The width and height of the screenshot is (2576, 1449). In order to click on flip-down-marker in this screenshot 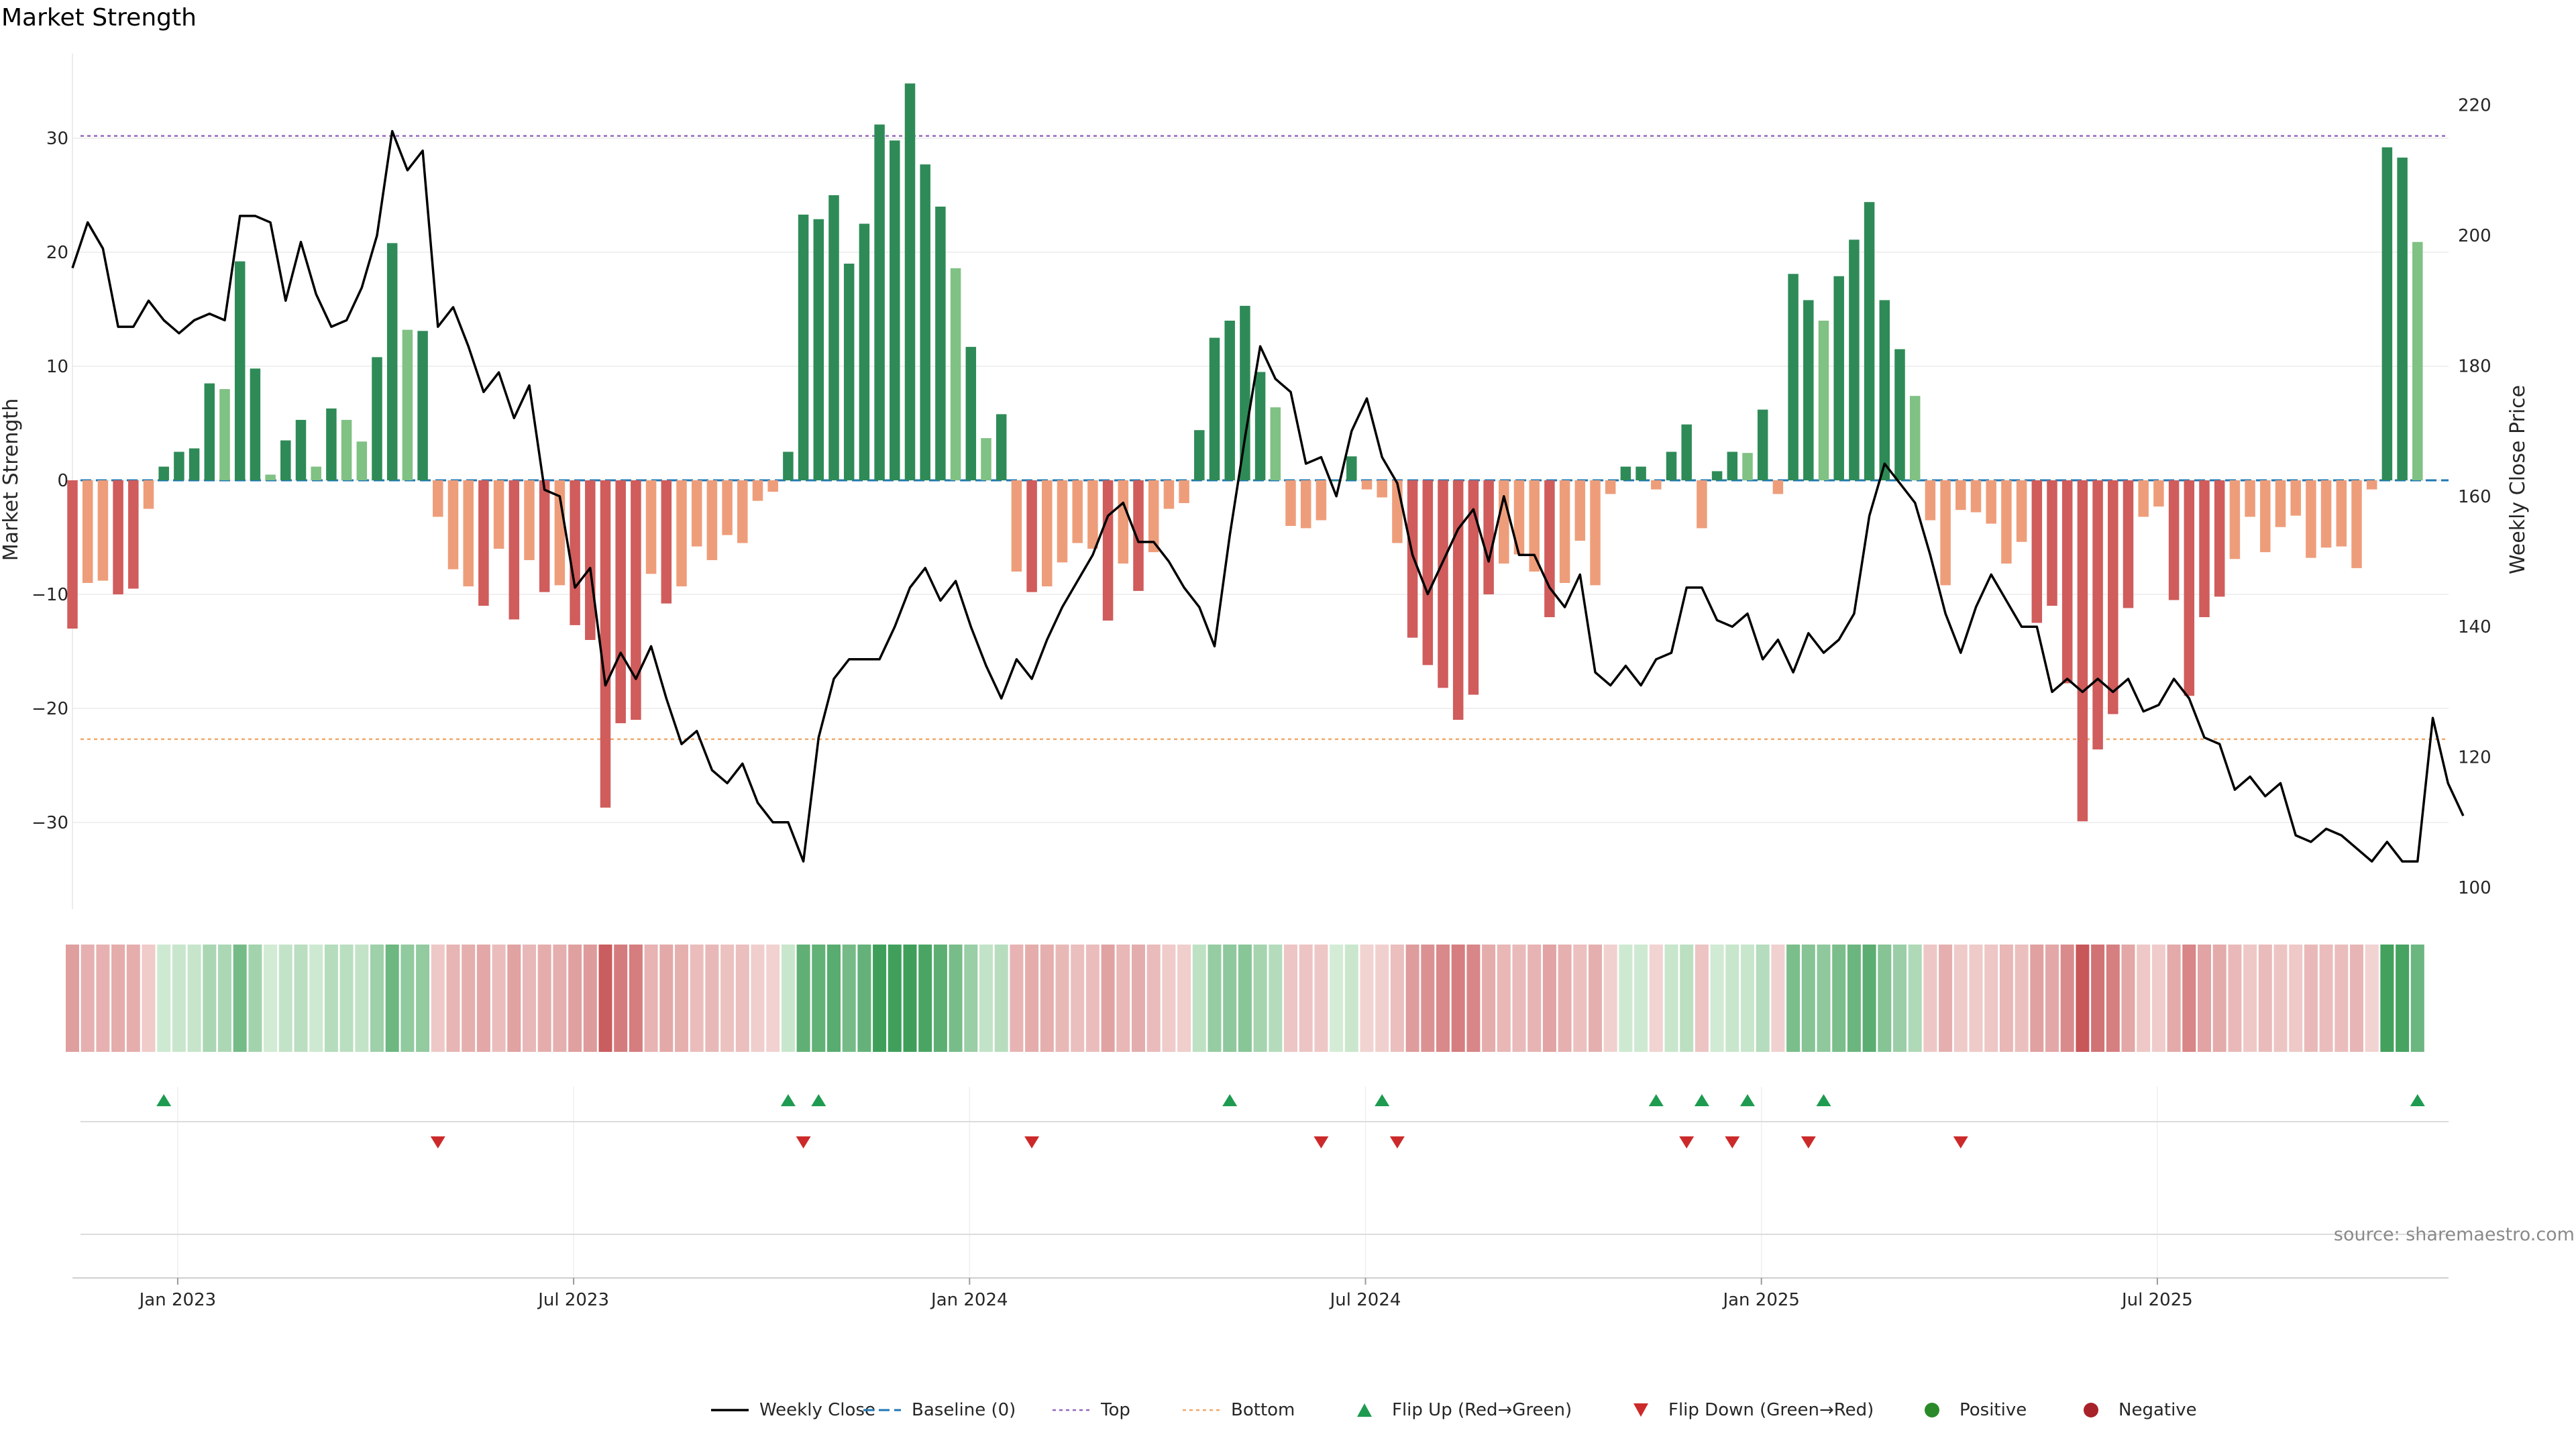, I will do `click(1808, 1142)`.